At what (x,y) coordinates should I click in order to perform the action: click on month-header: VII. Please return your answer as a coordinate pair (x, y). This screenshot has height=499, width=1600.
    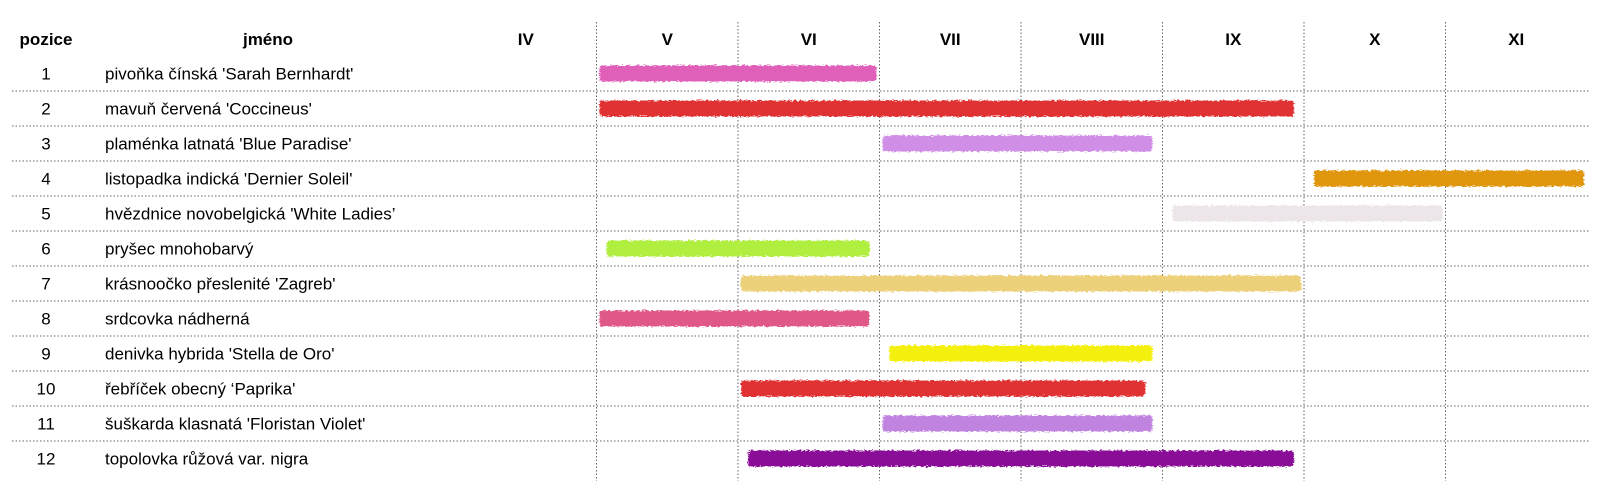
    Looking at the image, I should click on (950, 39).